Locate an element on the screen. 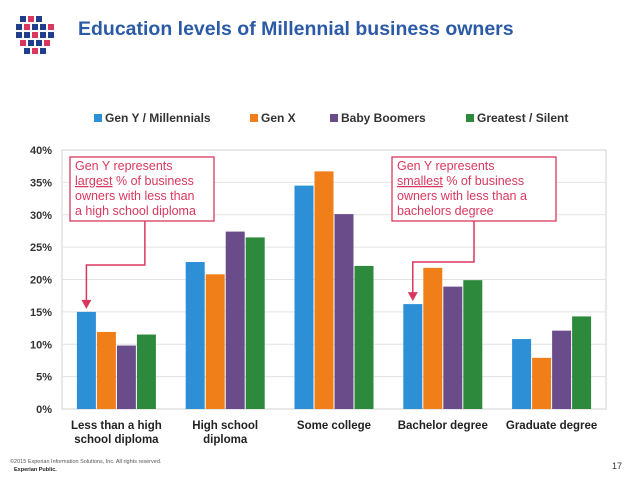  y-tick-label: 0% is located at coordinates (44, 410).